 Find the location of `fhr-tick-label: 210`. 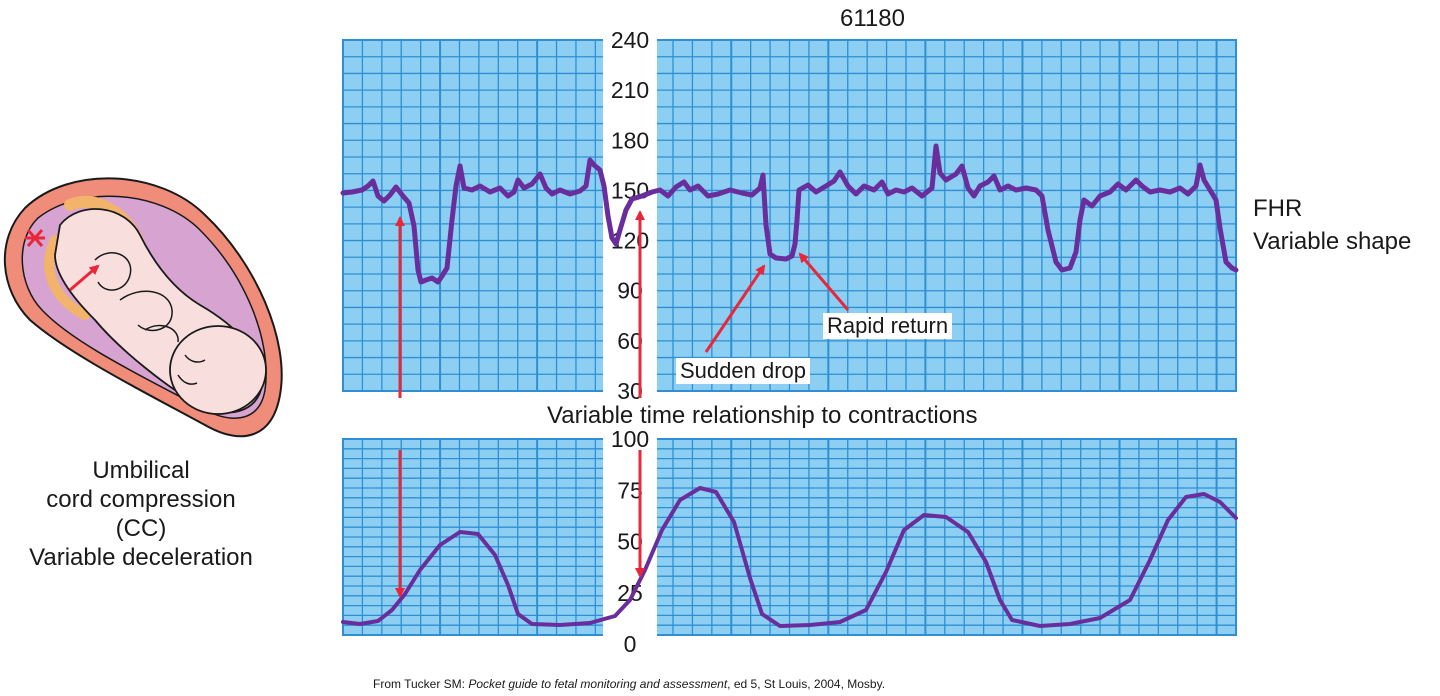

fhr-tick-label: 210 is located at coordinates (630, 90).